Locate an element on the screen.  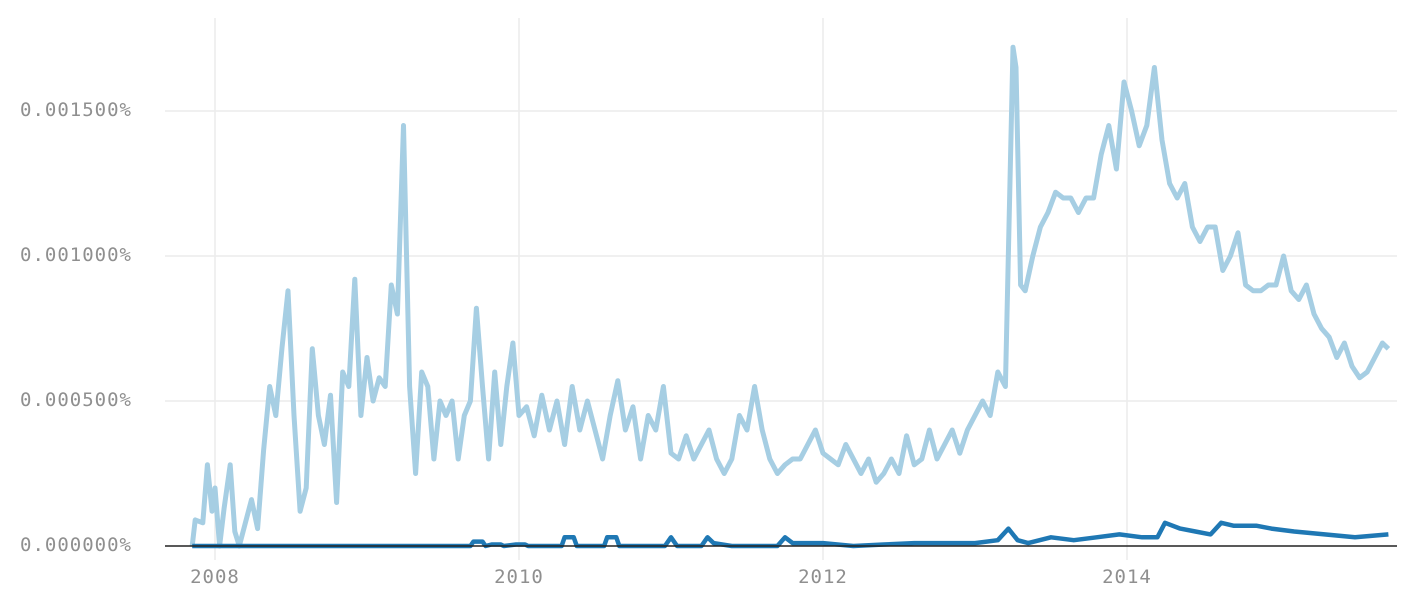
y-tick-label: 0.000000% is located at coordinates (76, 545).